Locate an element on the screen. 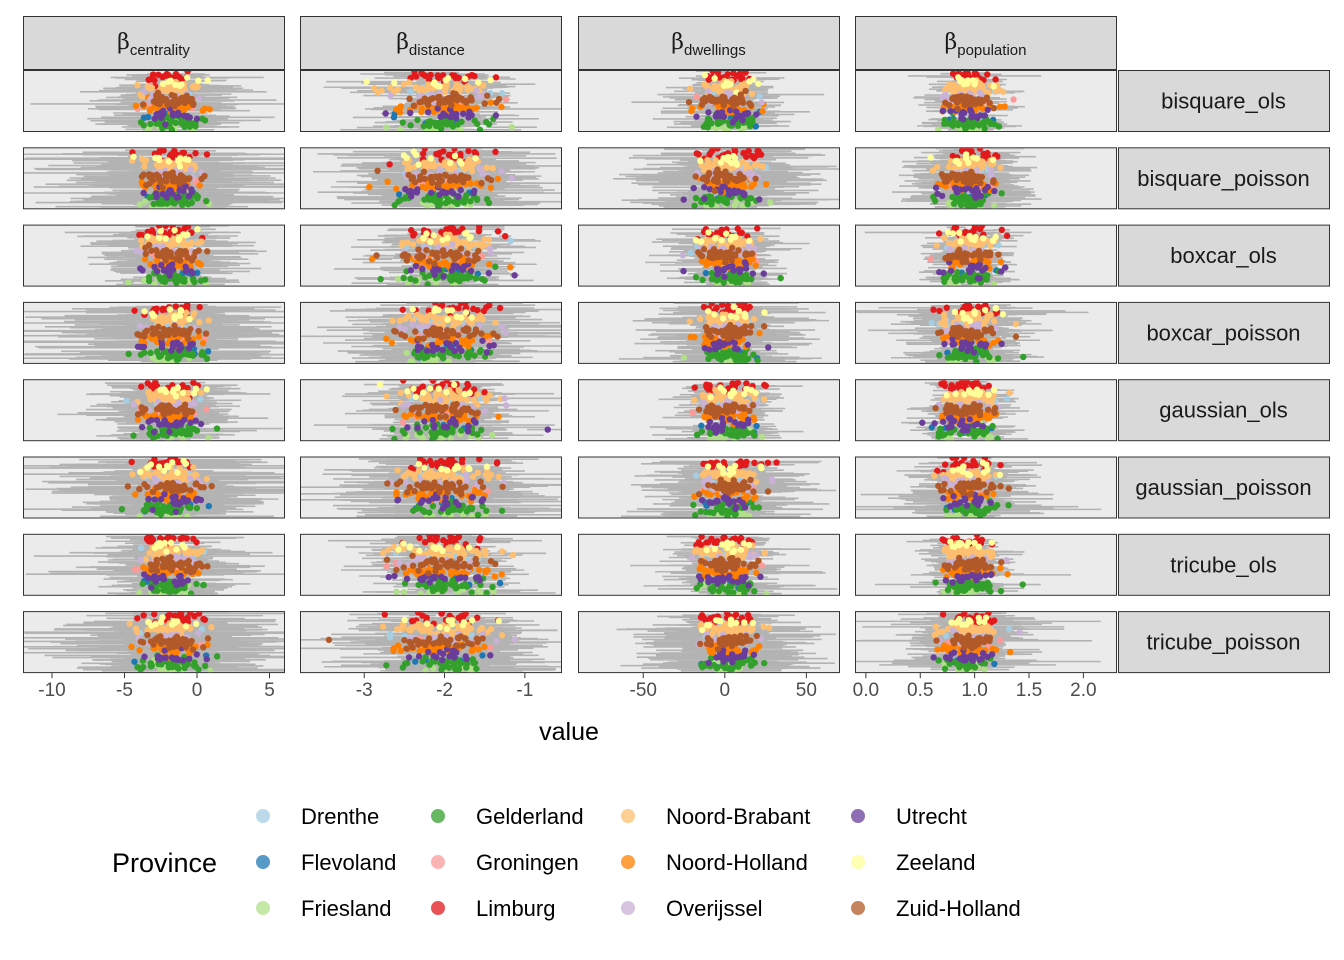 The height and width of the screenshot is (960, 1344). point-flevoland is located at coordinates (399, 194).